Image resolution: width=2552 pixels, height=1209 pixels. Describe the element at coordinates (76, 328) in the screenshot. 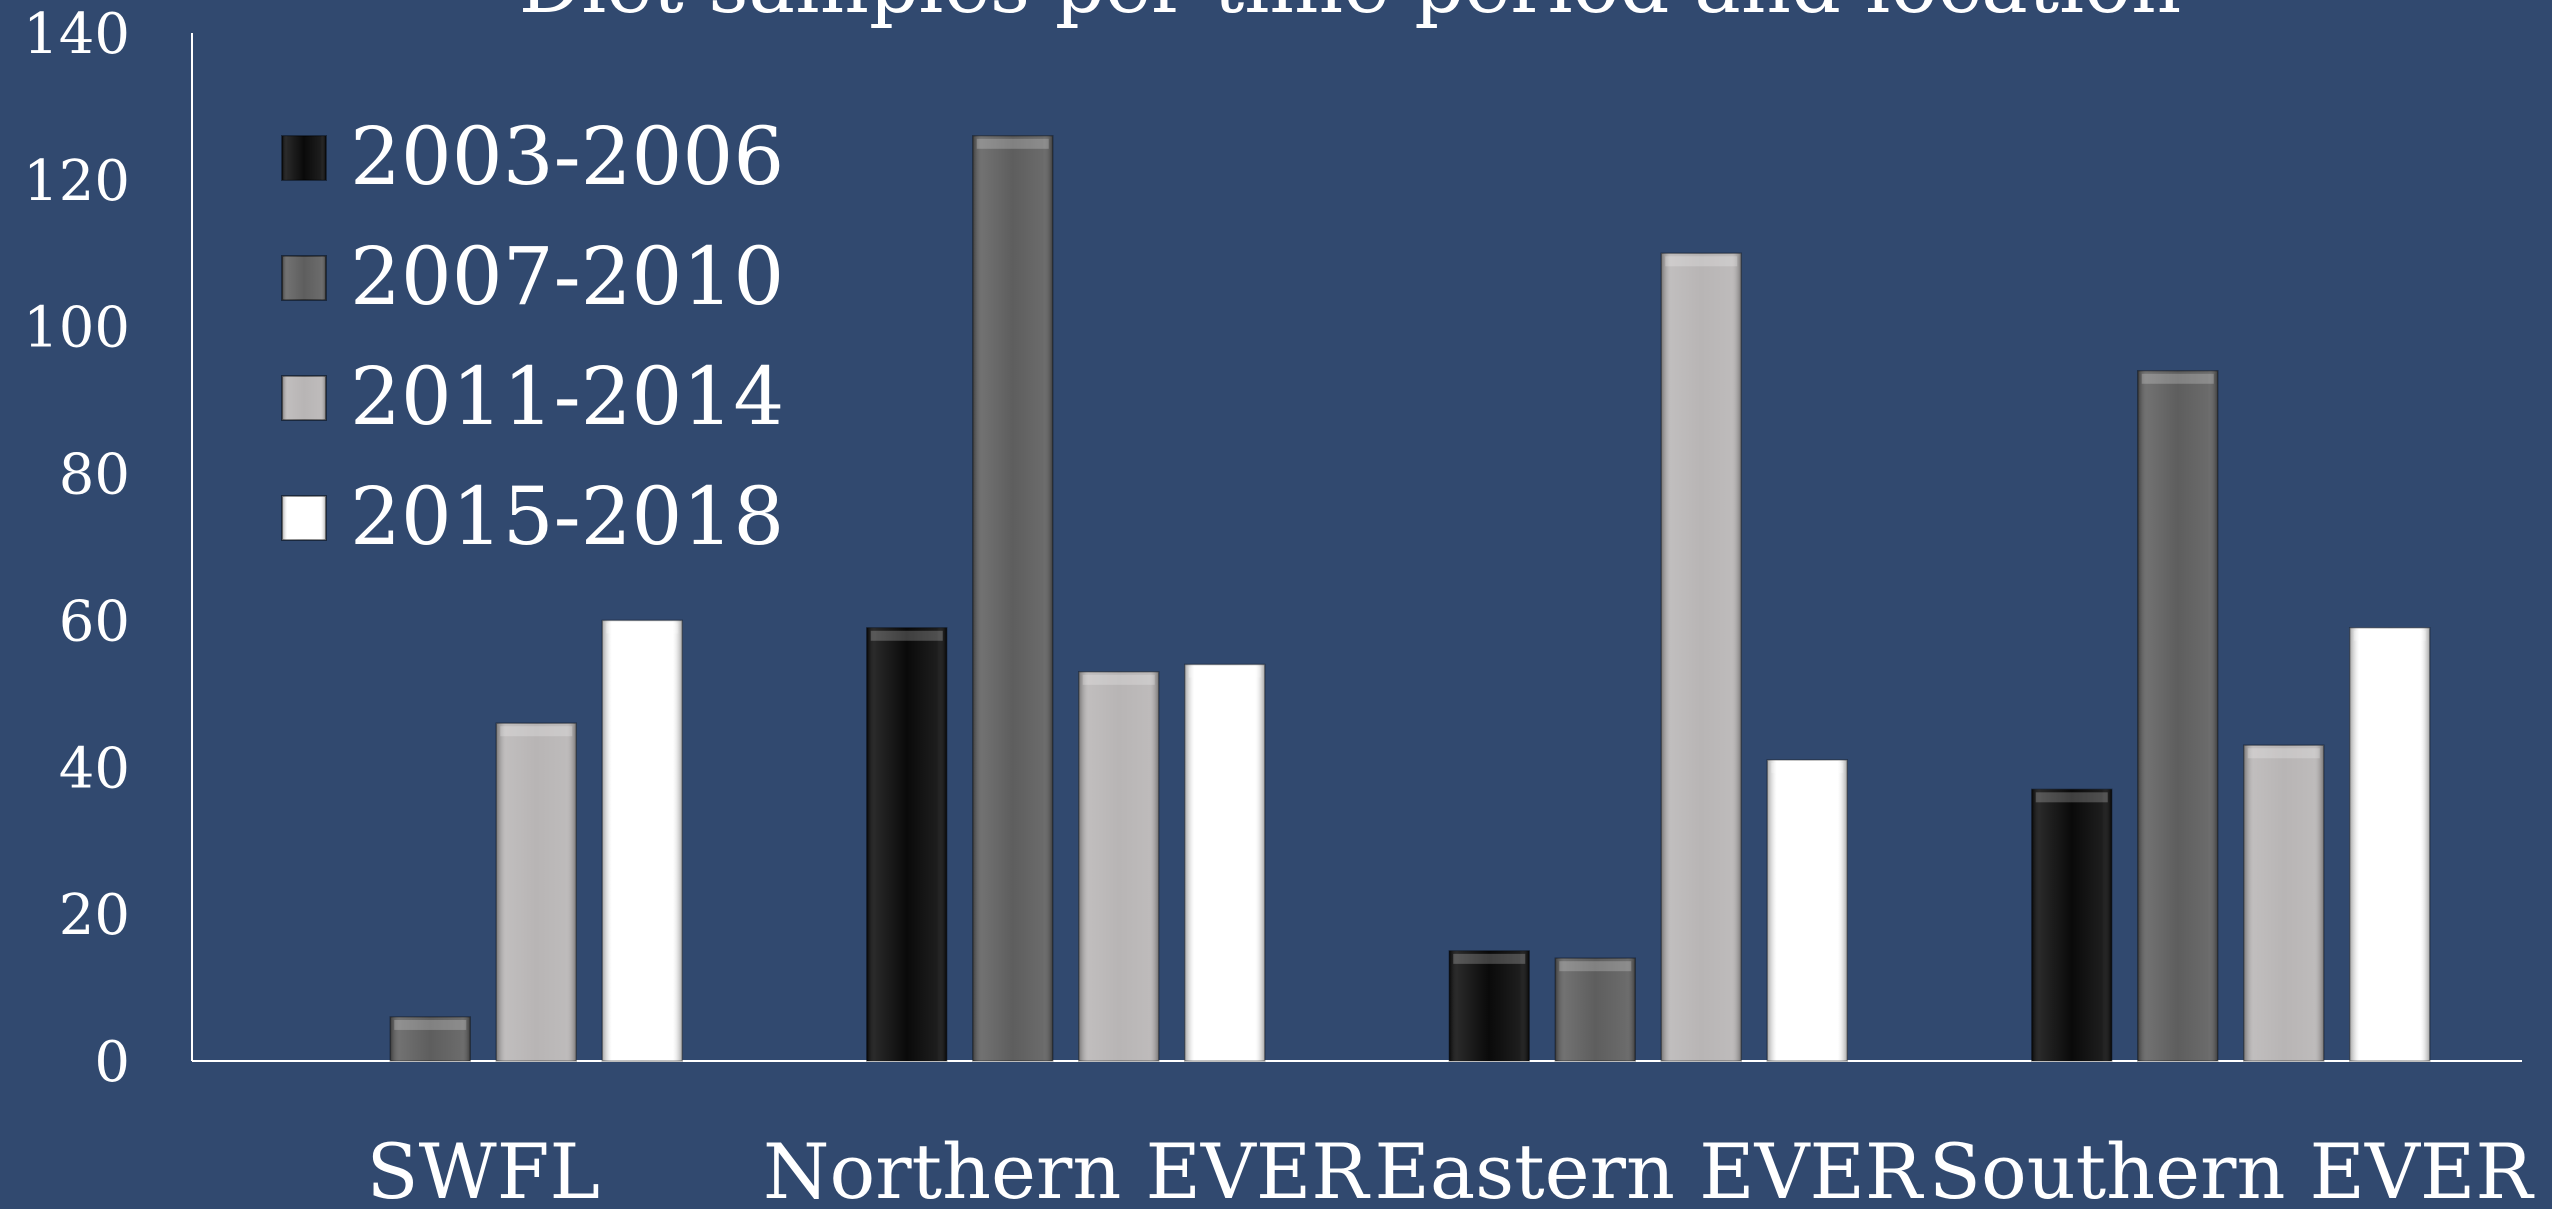

I see `y-tick-label: 100` at that location.